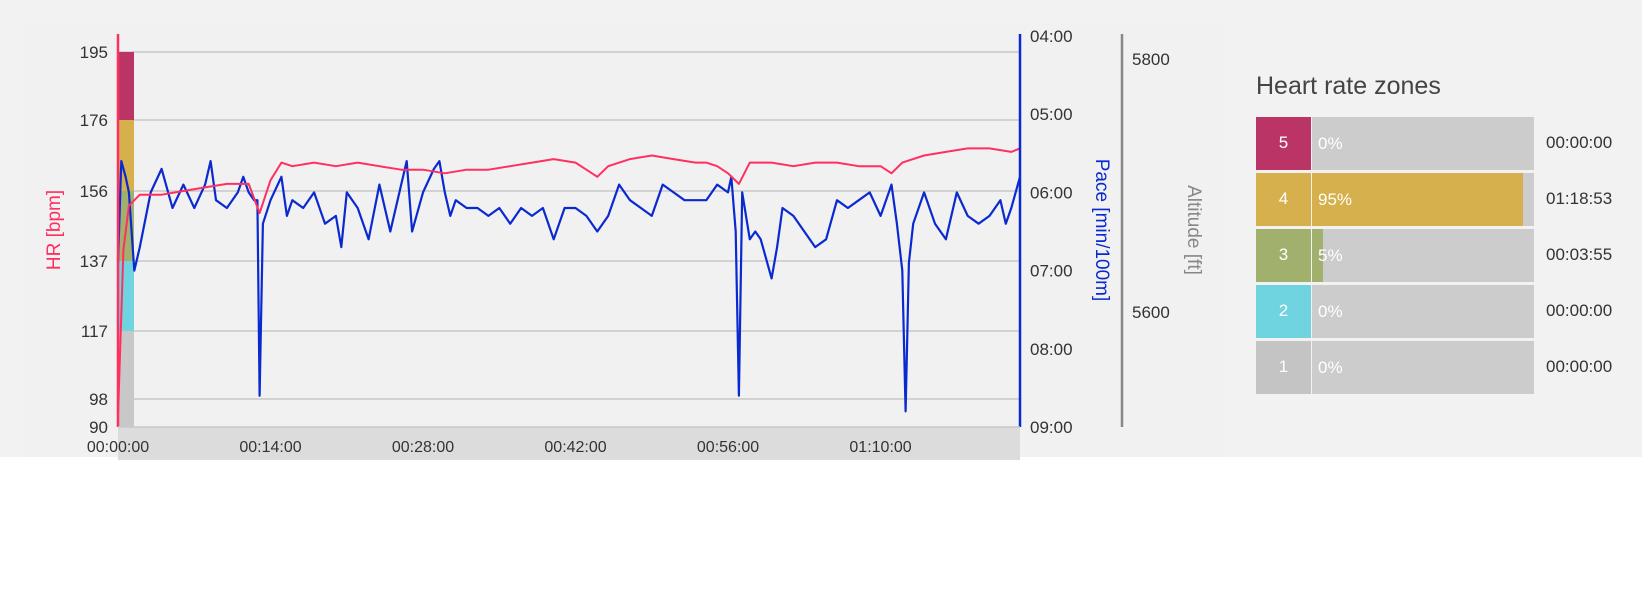 The width and height of the screenshot is (1642, 610). I want to click on zone-number: 4, so click(1283, 199).